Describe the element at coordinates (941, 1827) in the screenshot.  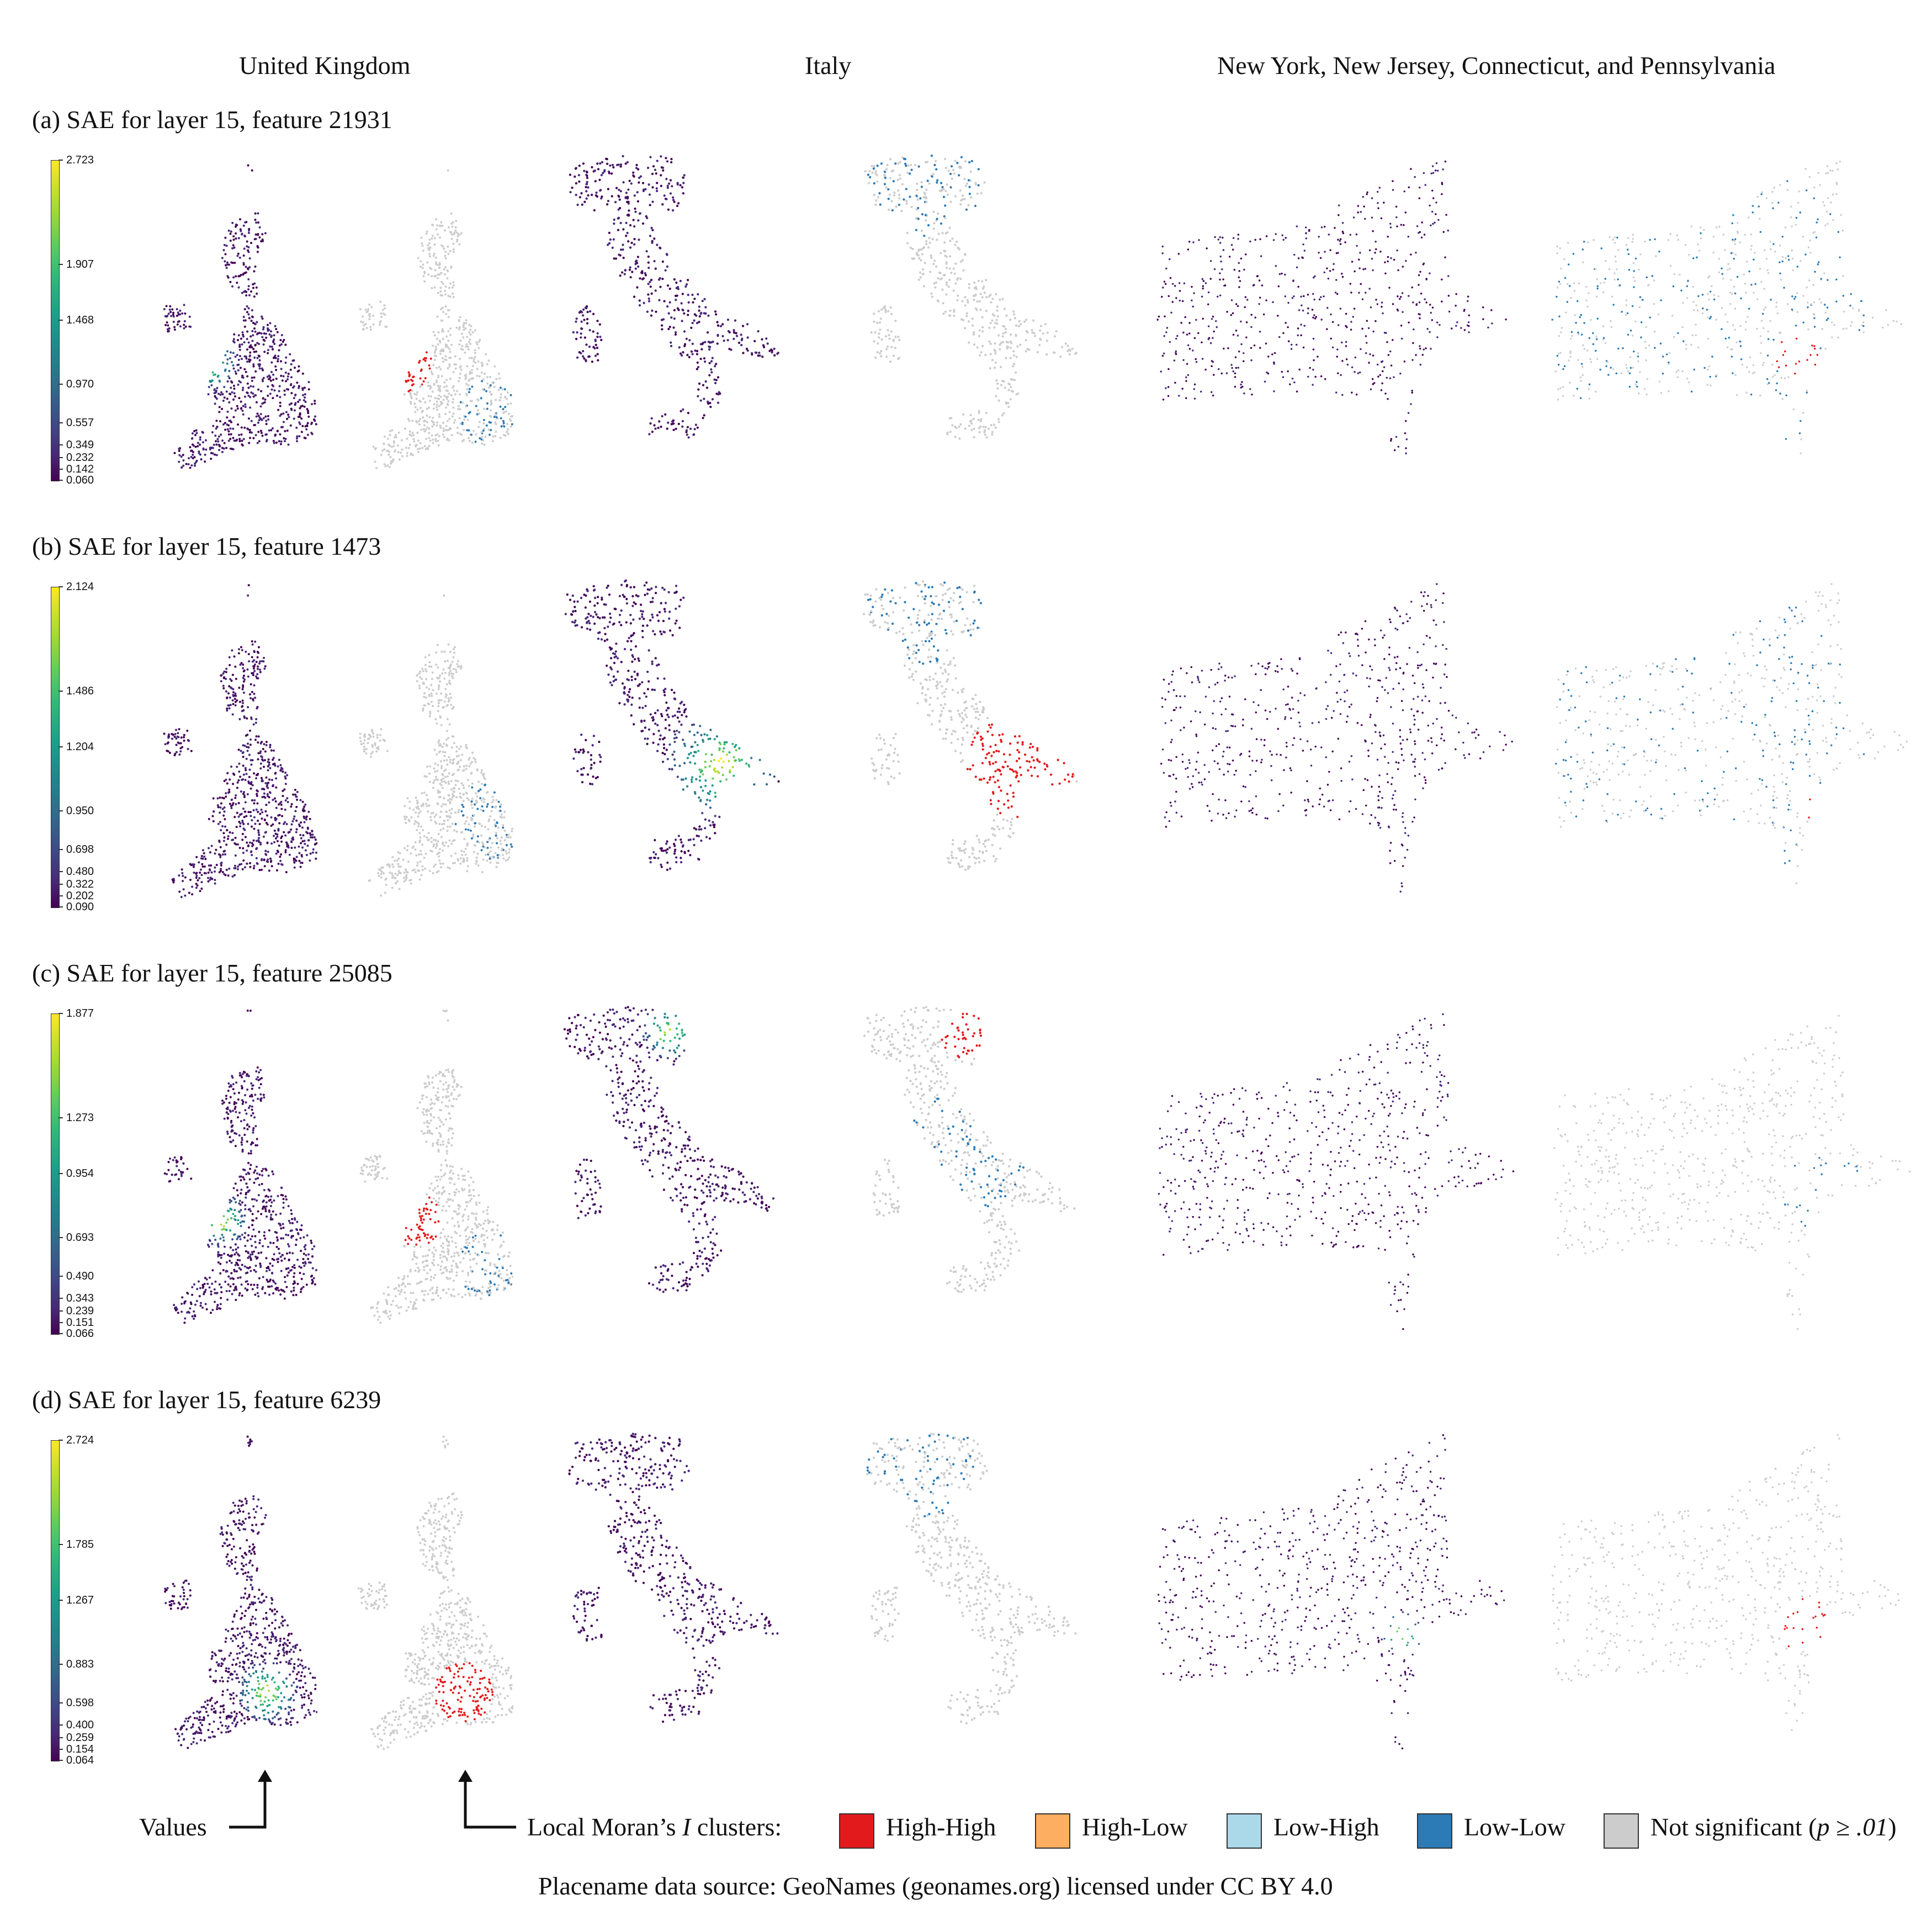
I see `legend-high-high: High-High` at that location.